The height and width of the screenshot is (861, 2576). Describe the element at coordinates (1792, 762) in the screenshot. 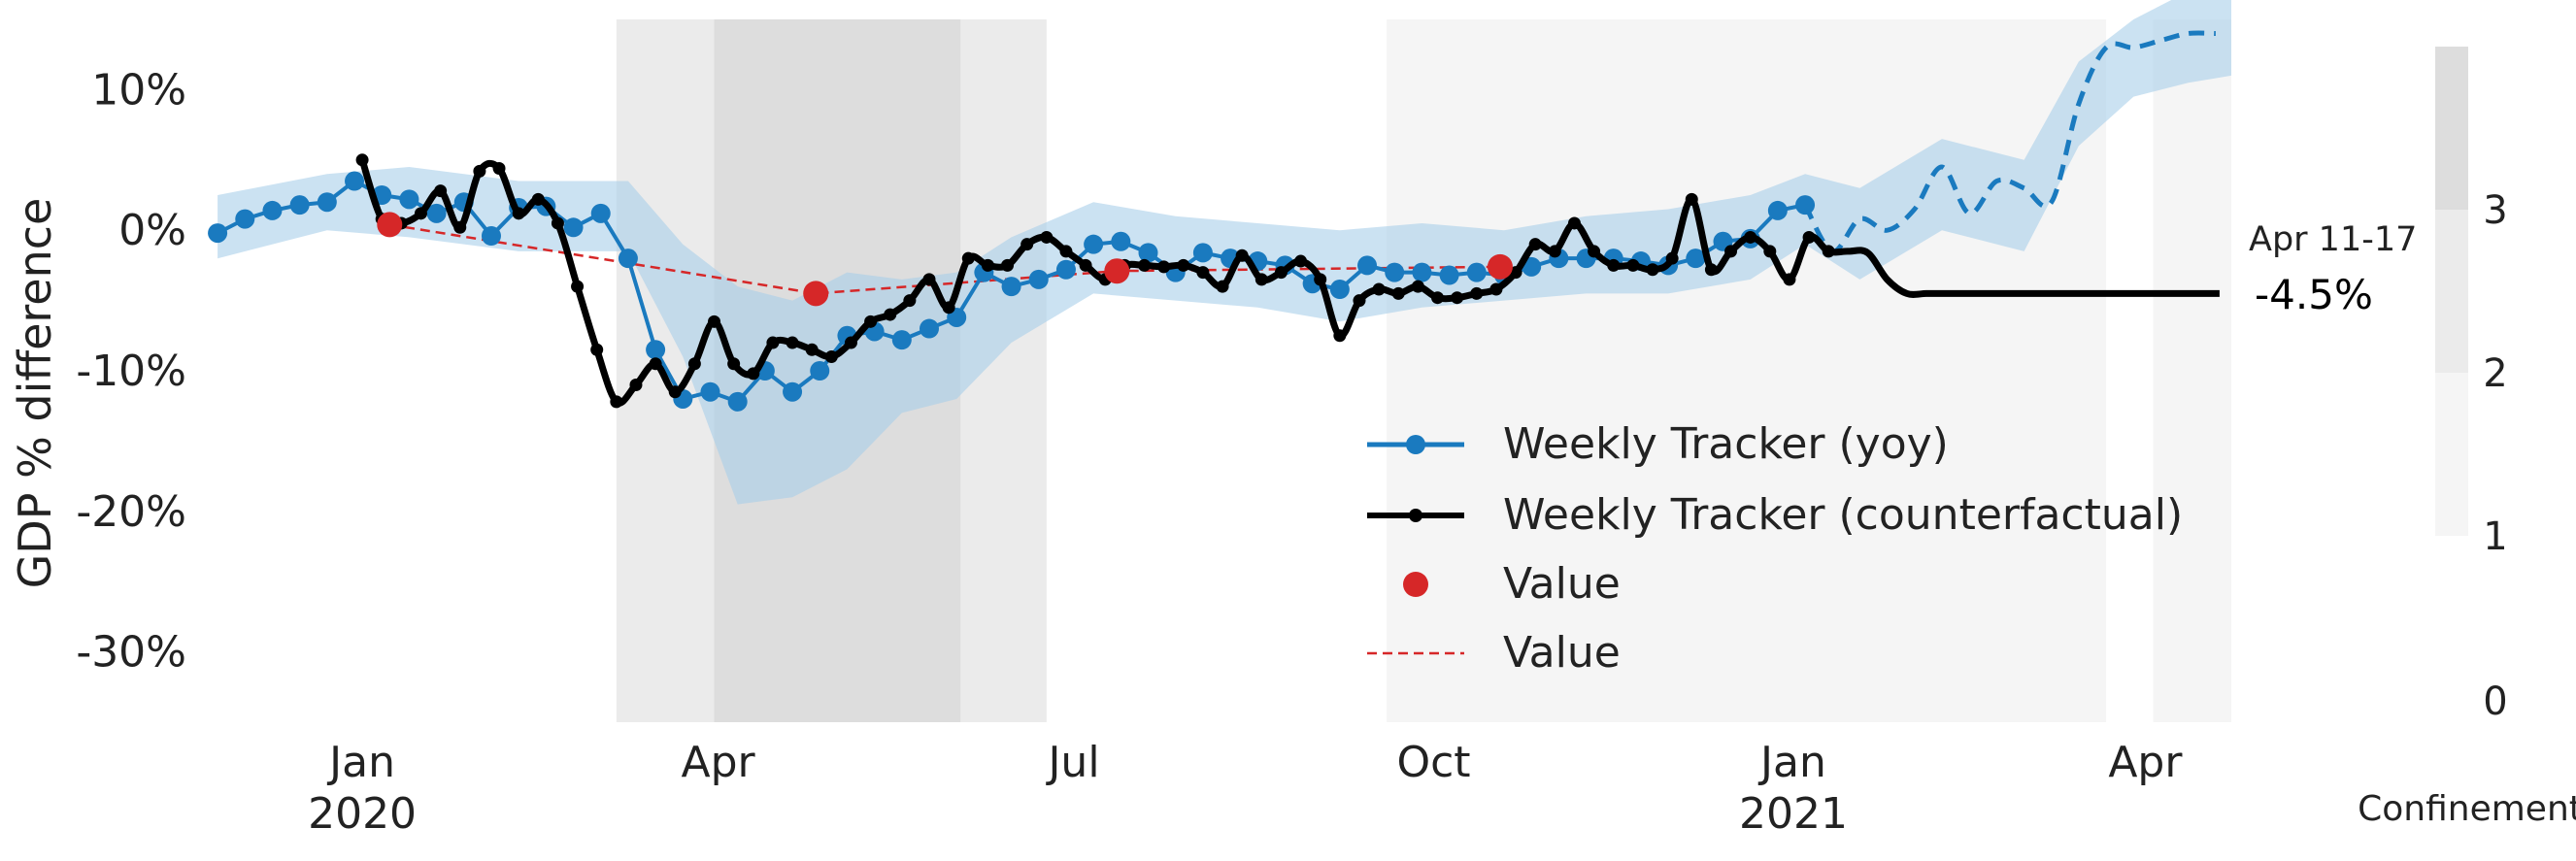

I see `x-tick-label-4: Jan` at that location.